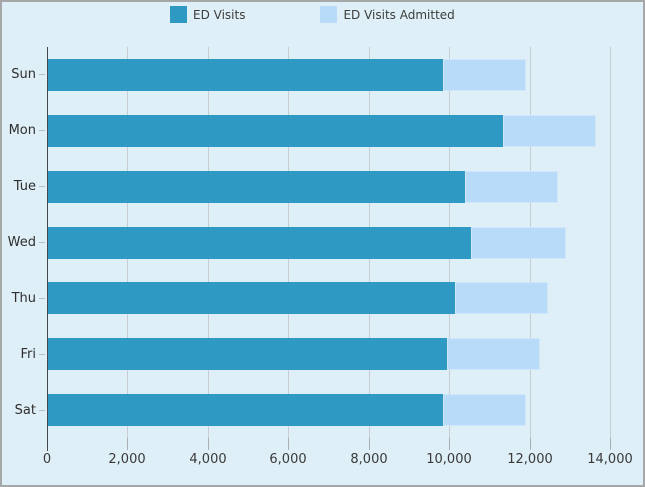 Image resolution: width=645 pixels, height=487 pixels. Describe the element at coordinates (449, 459) in the screenshot. I see `x-tick-label: 10,000` at that location.